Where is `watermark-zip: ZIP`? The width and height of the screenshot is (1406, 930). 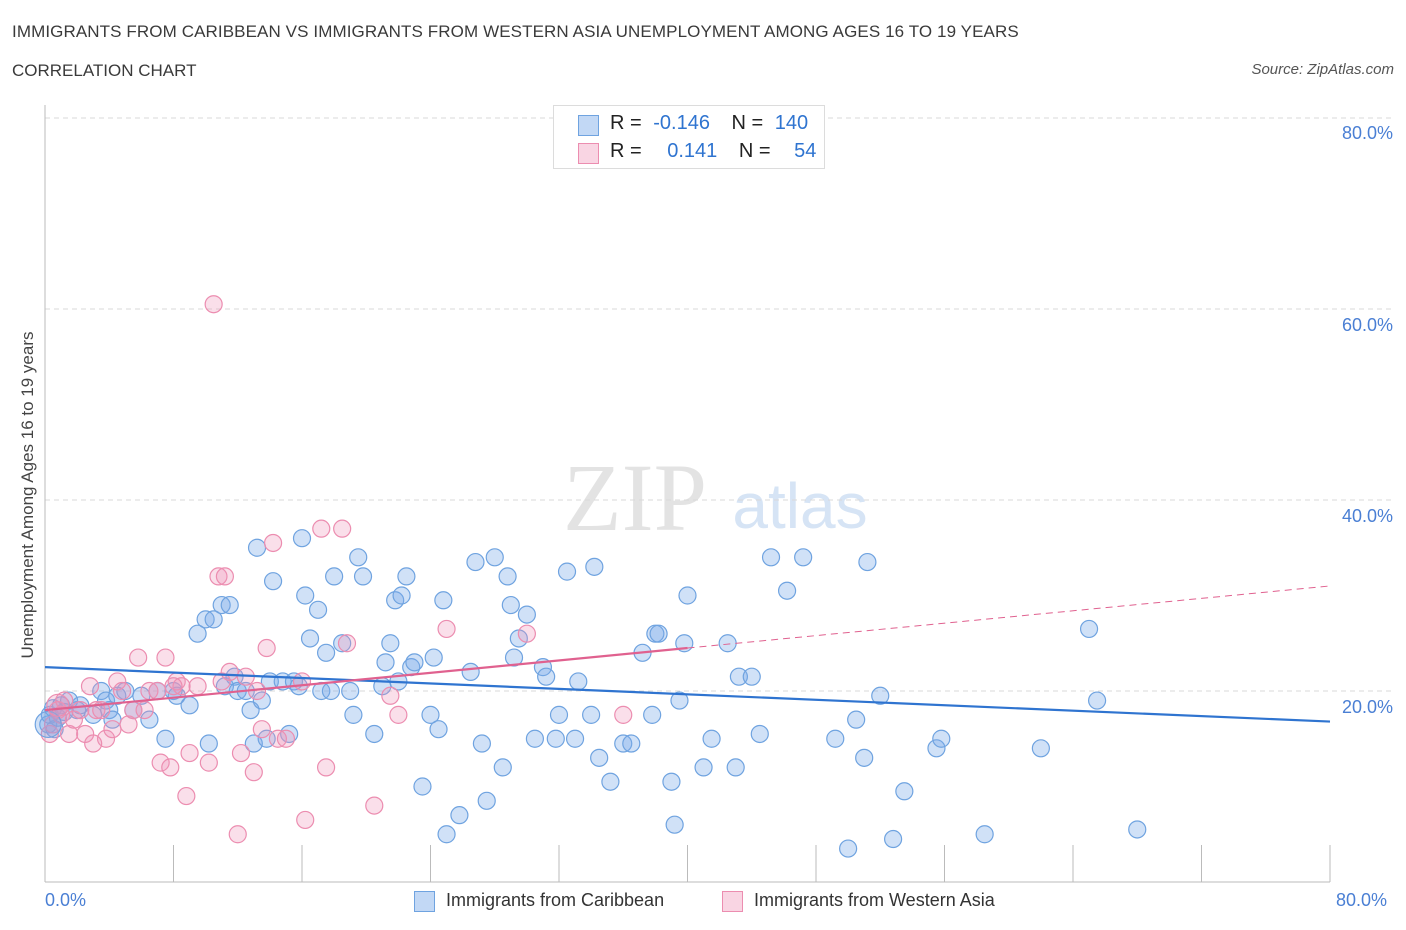 watermark-zip: ZIP is located at coordinates (635, 497).